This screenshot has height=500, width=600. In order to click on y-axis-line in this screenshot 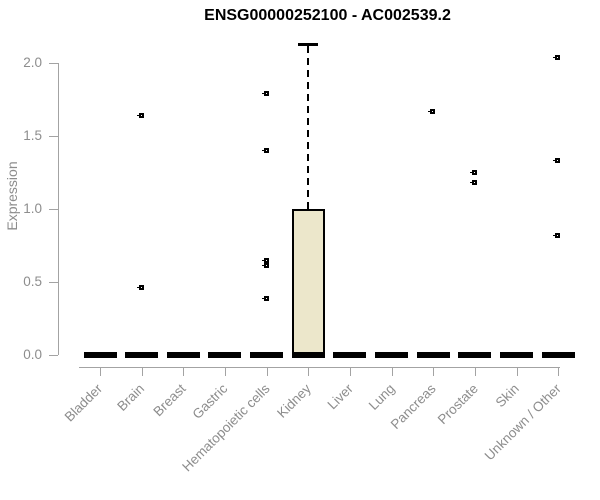, I will do `click(58, 209)`.